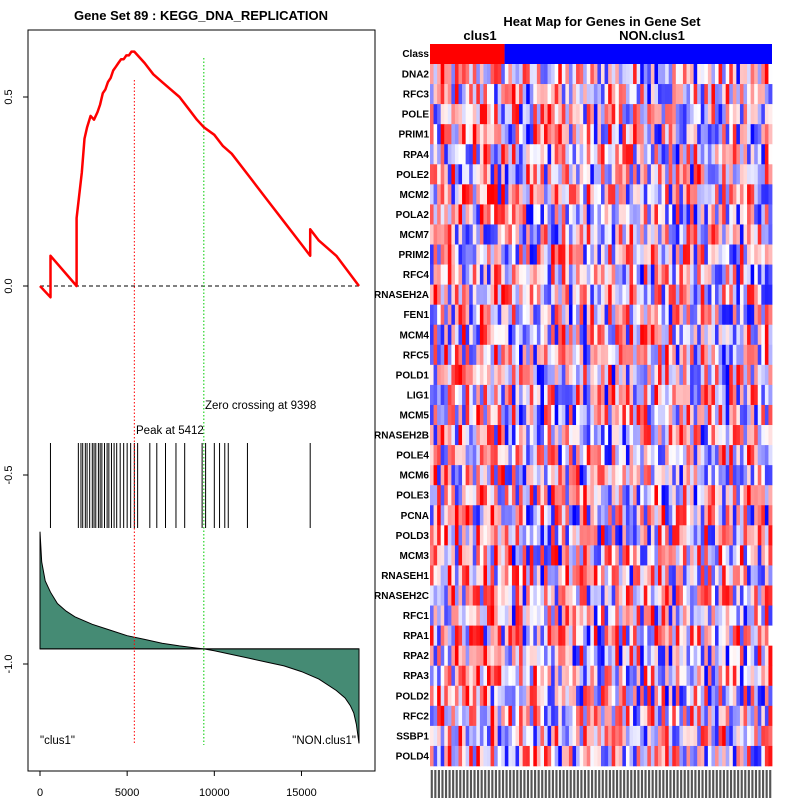 The image size is (800, 800). I want to click on class-bar, so click(601, 54).